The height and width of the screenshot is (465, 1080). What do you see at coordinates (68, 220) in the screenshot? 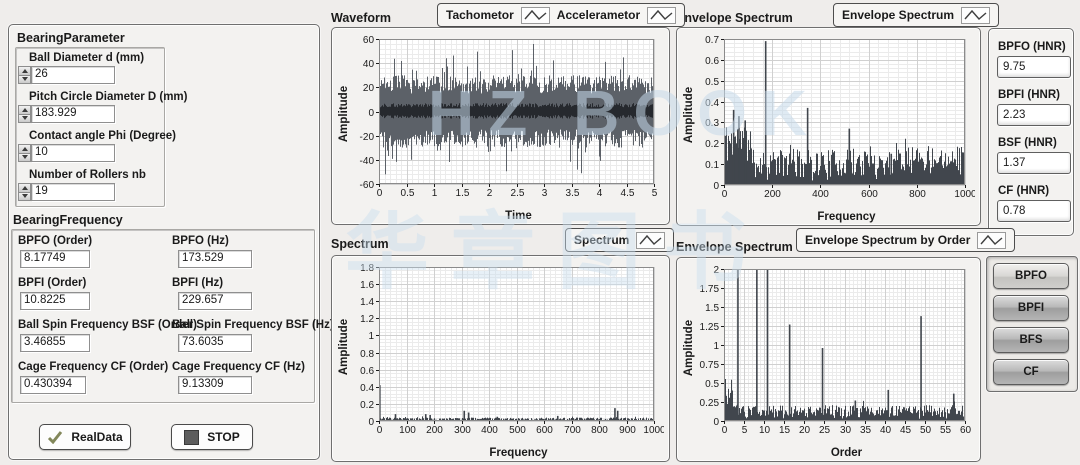
I see `bearing-frequency-title: BearingFrequency` at bounding box center [68, 220].